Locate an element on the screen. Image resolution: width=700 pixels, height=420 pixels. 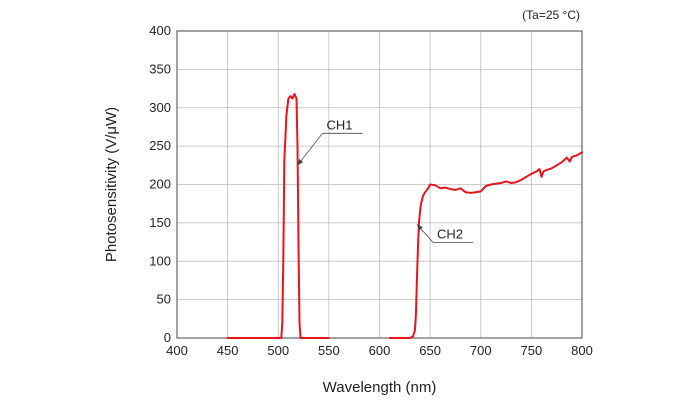
y-tick-label: 200 is located at coordinates (160, 184).